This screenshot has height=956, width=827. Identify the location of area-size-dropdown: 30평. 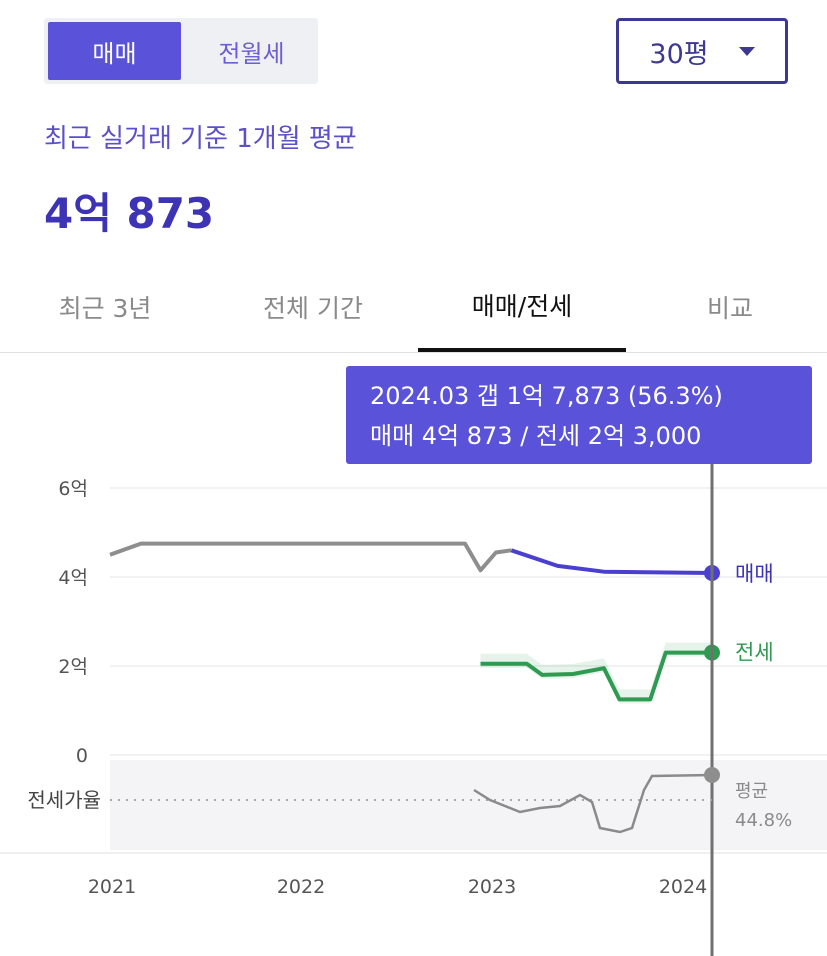
(702, 51).